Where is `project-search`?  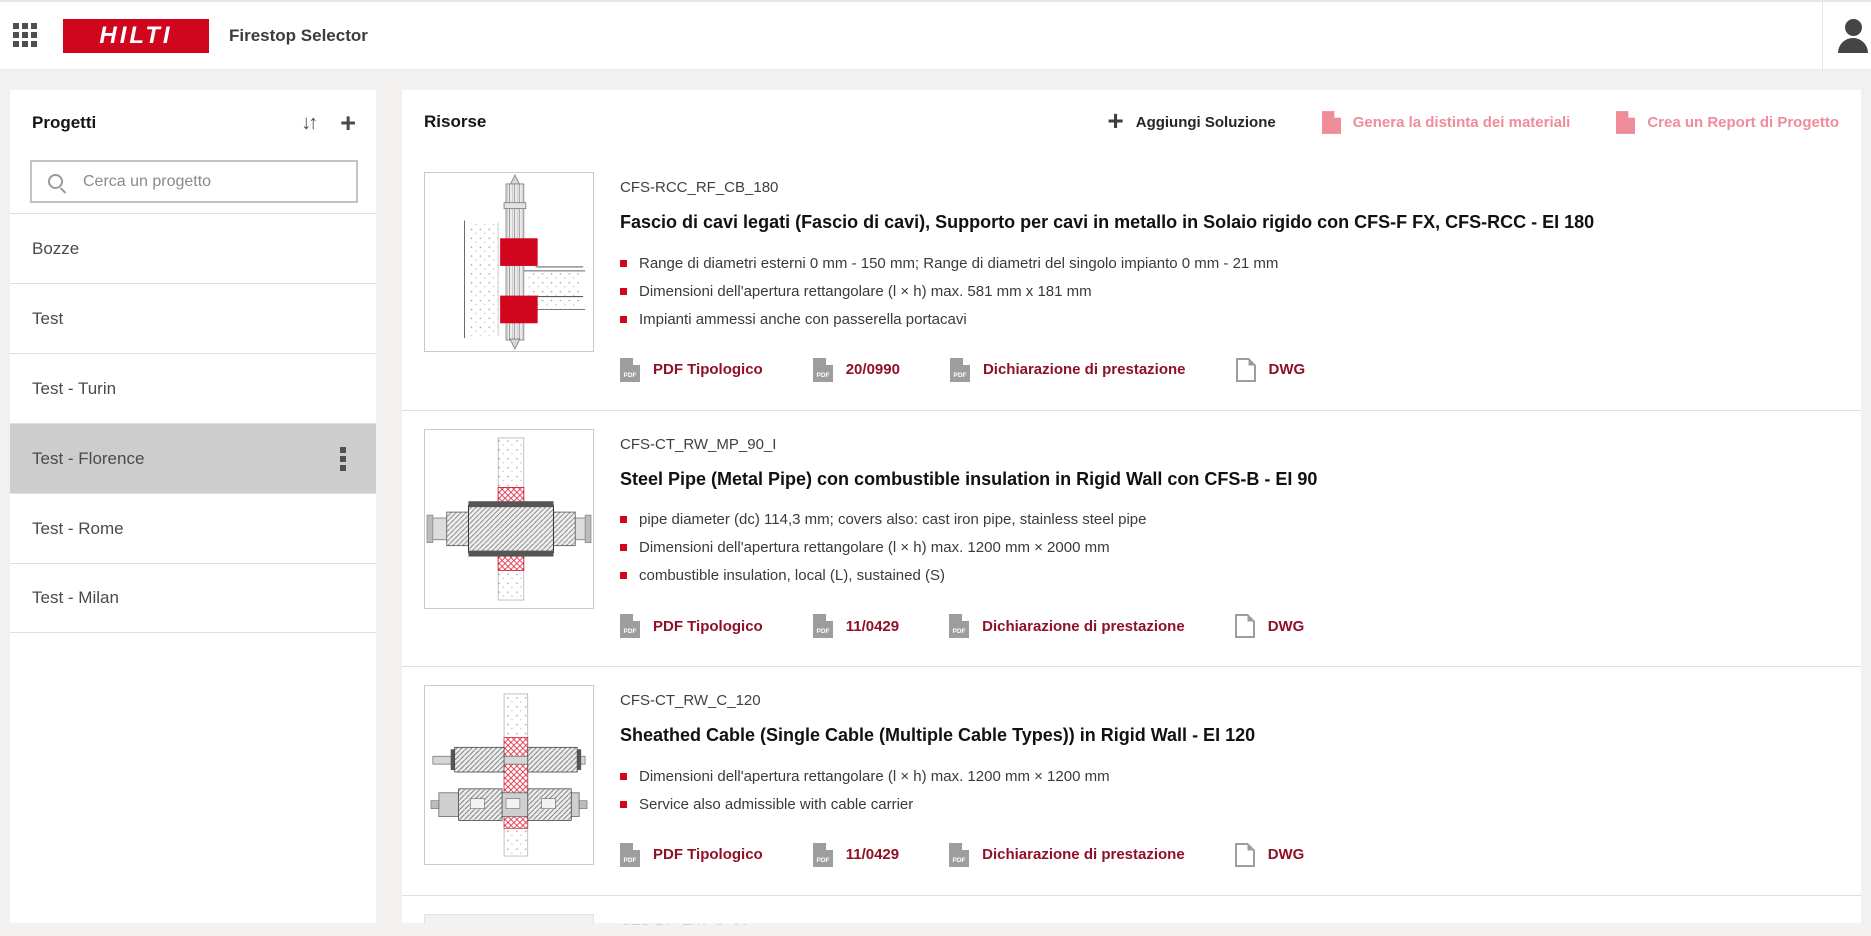
project-search is located at coordinates (194, 181).